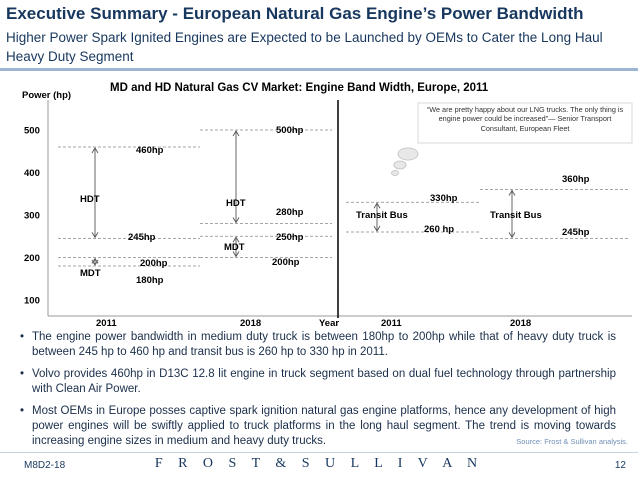 The image size is (638, 479). I want to click on footer-divider, so click(319, 452).